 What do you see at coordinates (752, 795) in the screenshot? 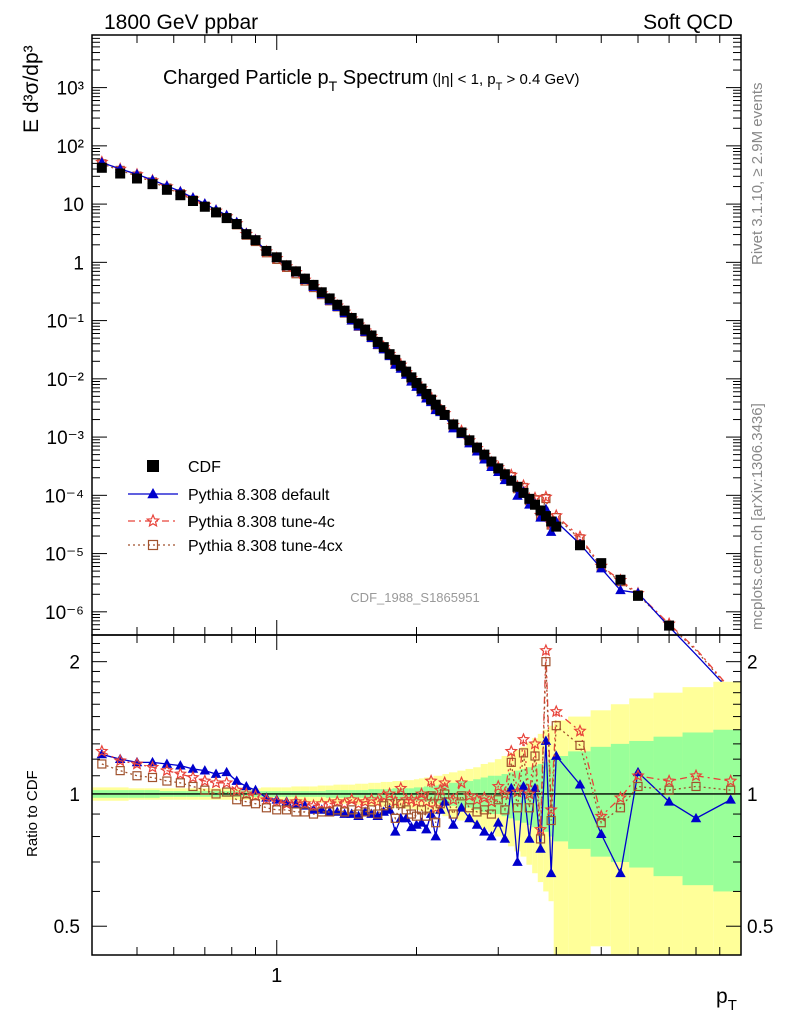
I see `ratio-tick-label-right: 1` at bounding box center [752, 795].